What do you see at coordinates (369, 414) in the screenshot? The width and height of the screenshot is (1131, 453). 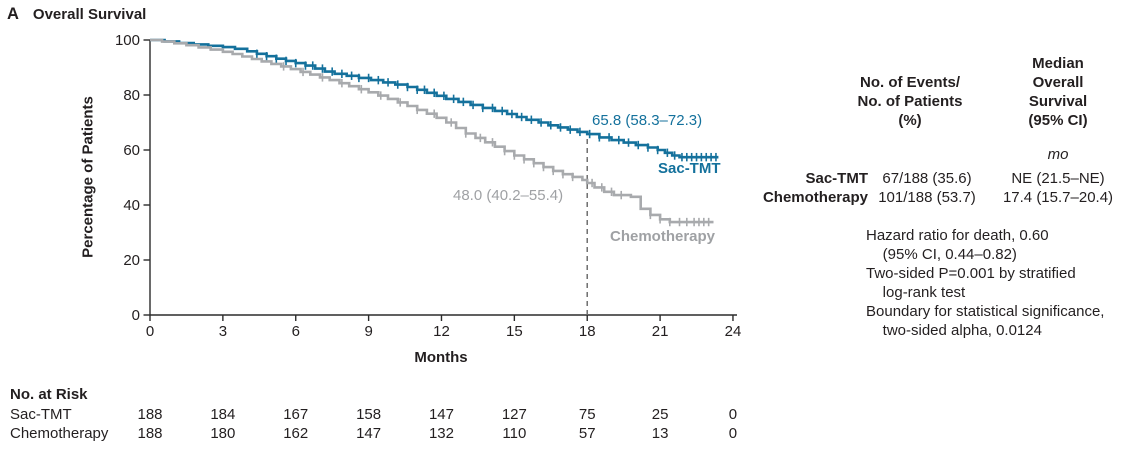 I see `risk-count: 158` at bounding box center [369, 414].